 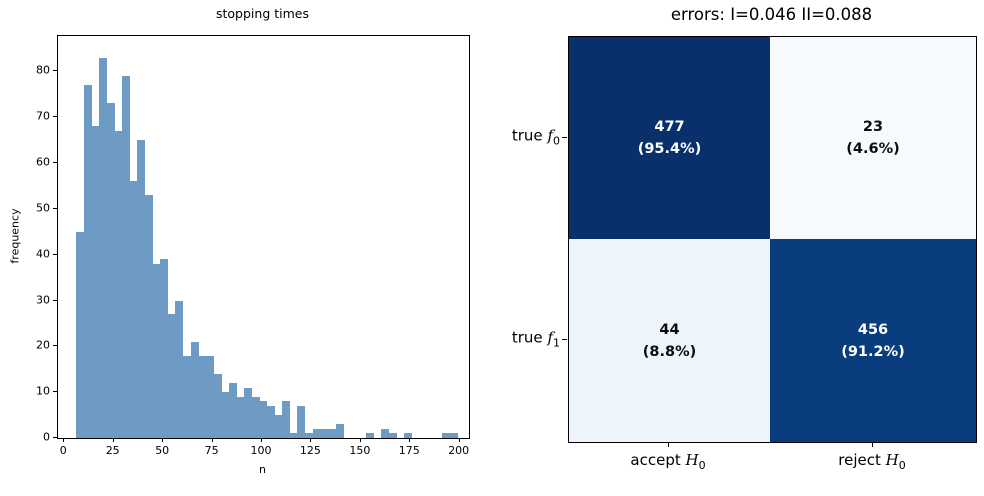 What do you see at coordinates (459, 450) in the screenshot?
I see `x-tick-label: 200` at bounding box center [459, 450].